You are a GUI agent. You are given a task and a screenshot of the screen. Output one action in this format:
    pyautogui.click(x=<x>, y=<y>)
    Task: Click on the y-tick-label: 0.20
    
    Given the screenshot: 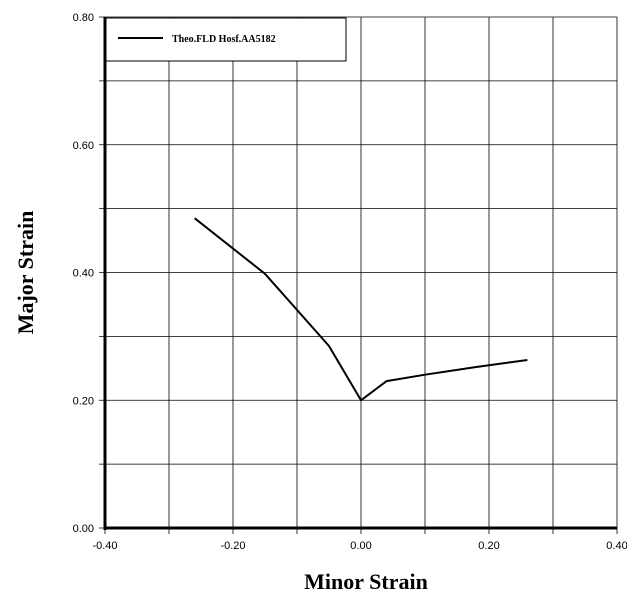 What is the action you would take?
    pyautogui.click(x=83, y=401)
    